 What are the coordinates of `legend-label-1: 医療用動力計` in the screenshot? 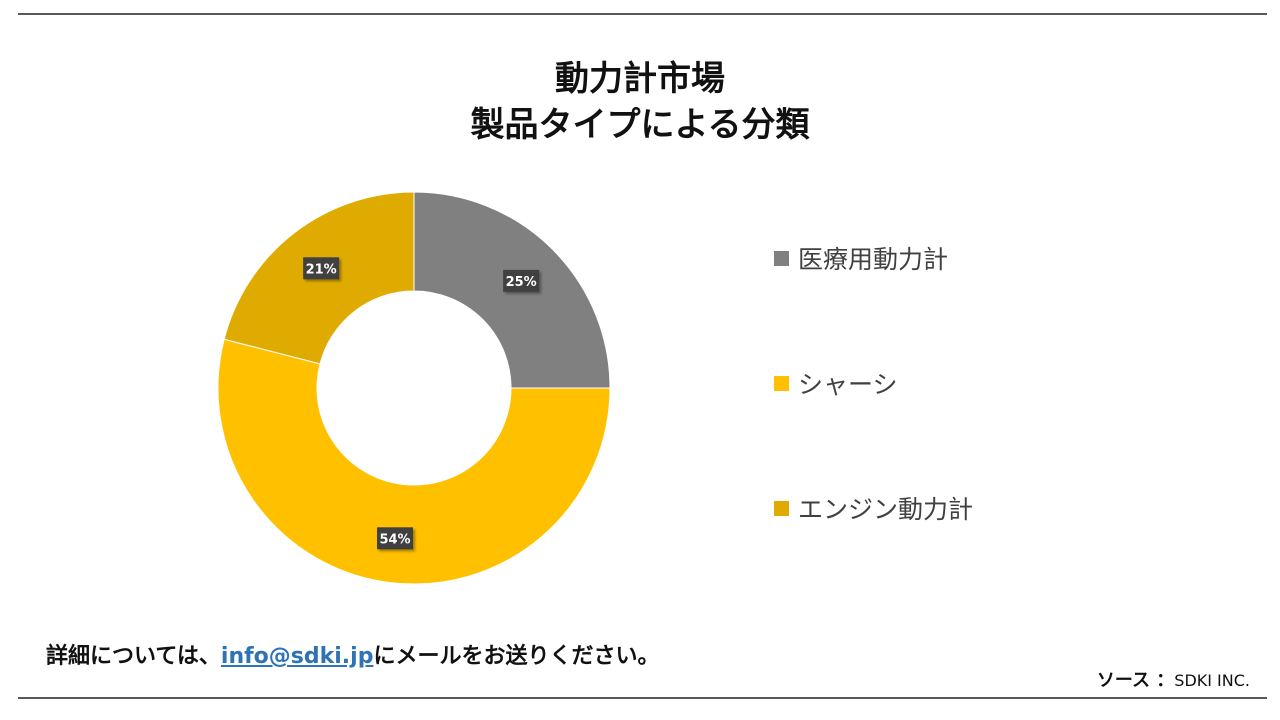 It's located at (873, 259).